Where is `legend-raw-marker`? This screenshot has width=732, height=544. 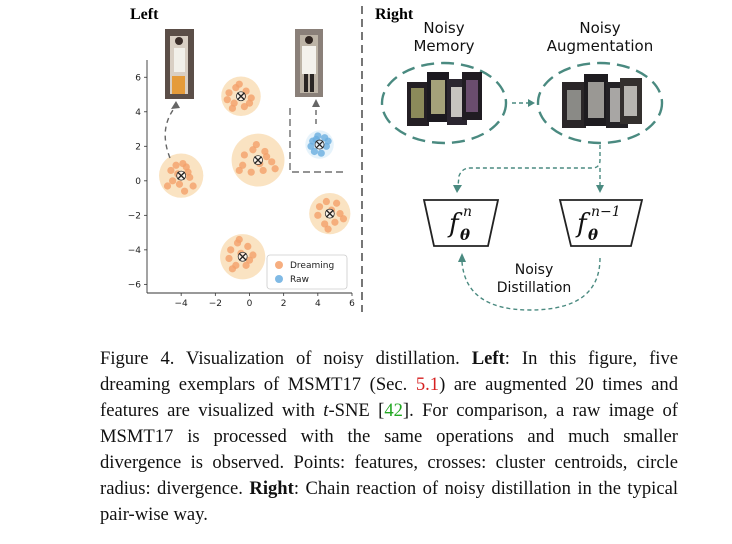
legend-raw-marker is located at coordinates (279, 279).